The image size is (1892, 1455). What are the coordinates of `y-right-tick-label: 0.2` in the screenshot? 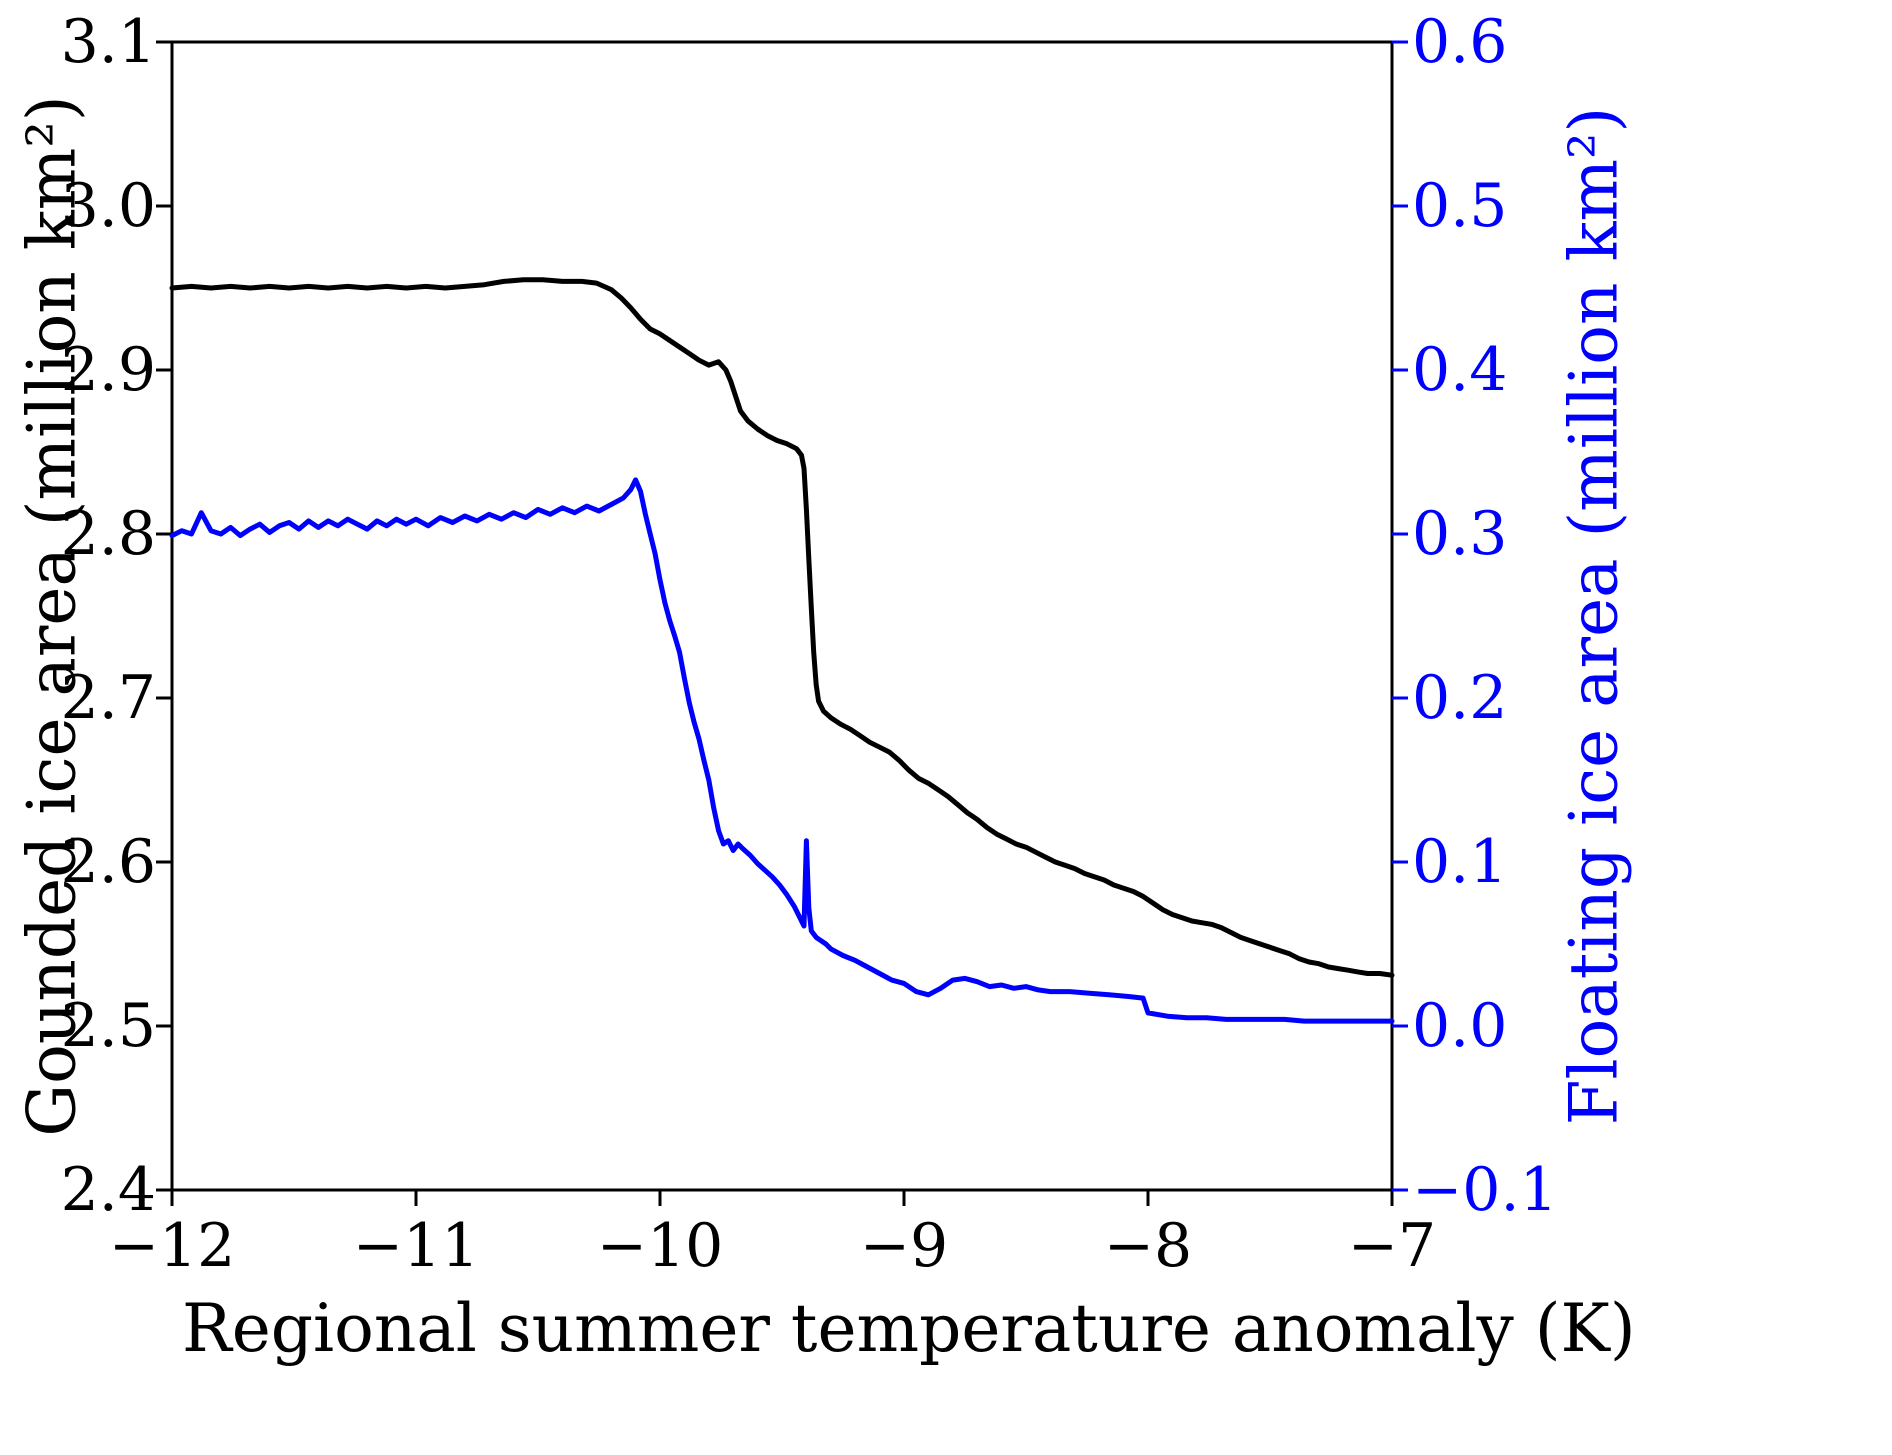 It's located at (1460, 698).